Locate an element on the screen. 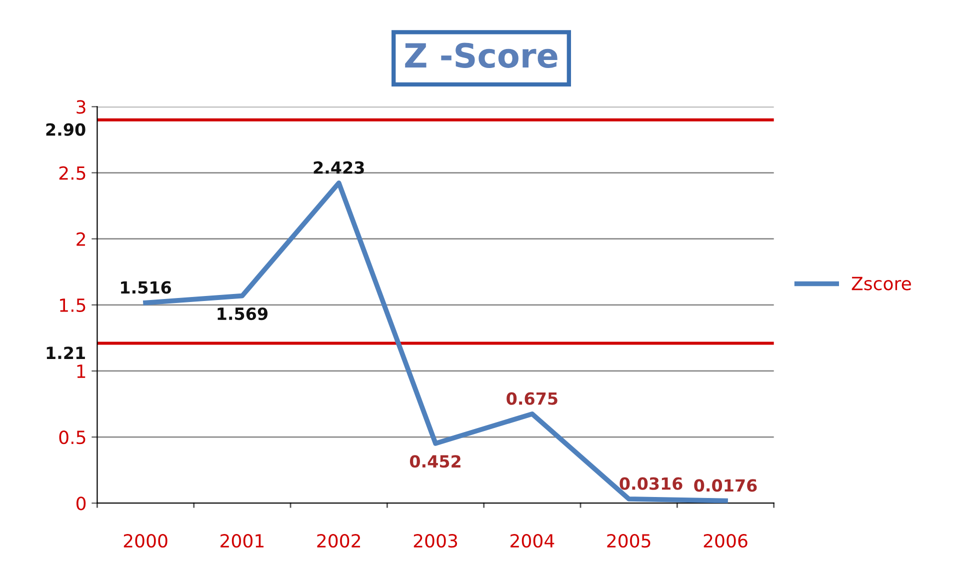 This screenshot has height=583, width=953. data-label: 0.675 is located at coordinates (532, 398).